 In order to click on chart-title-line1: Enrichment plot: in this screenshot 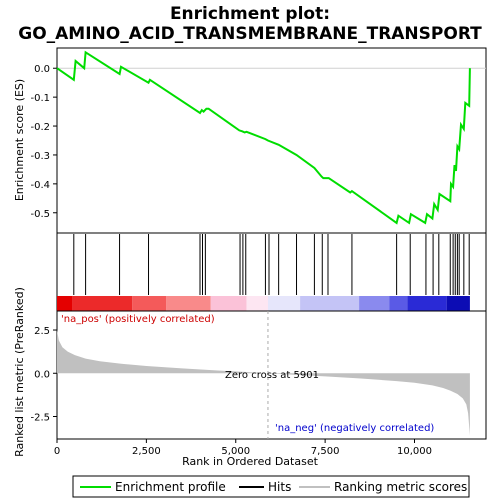, I will do `click(250, 14)`.